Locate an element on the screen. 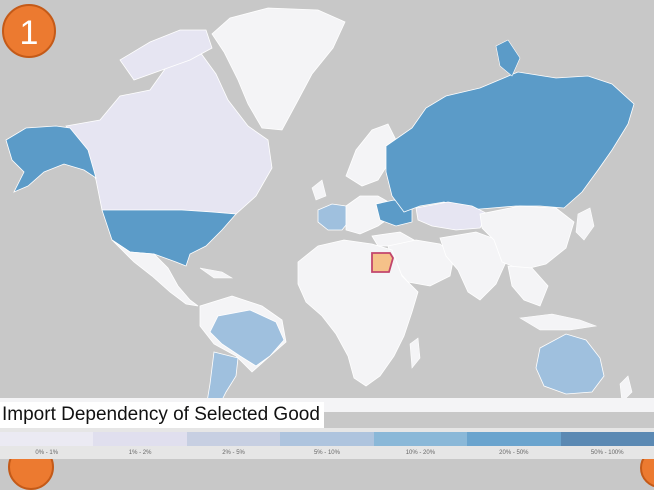 This screenshot has width=654, height=490. legend-bin-label: 20% - 50% is located at coordinates (514, 453).